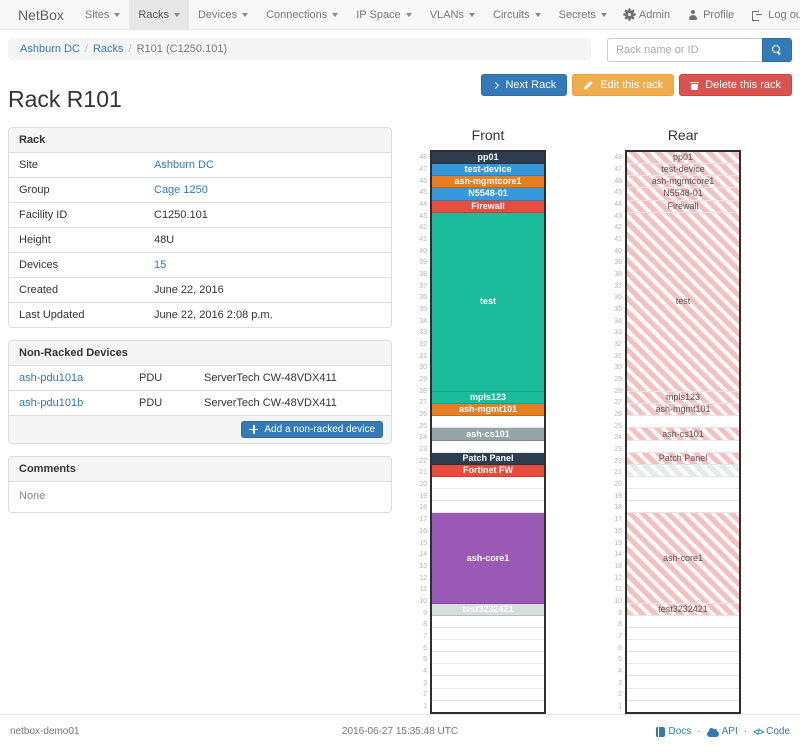 This screenshot has width=800, height=753. Describe the element at coordinates (683, 398) in the screenshot. I see `rack-unit-rear-mpls123: mpls123` at that location.